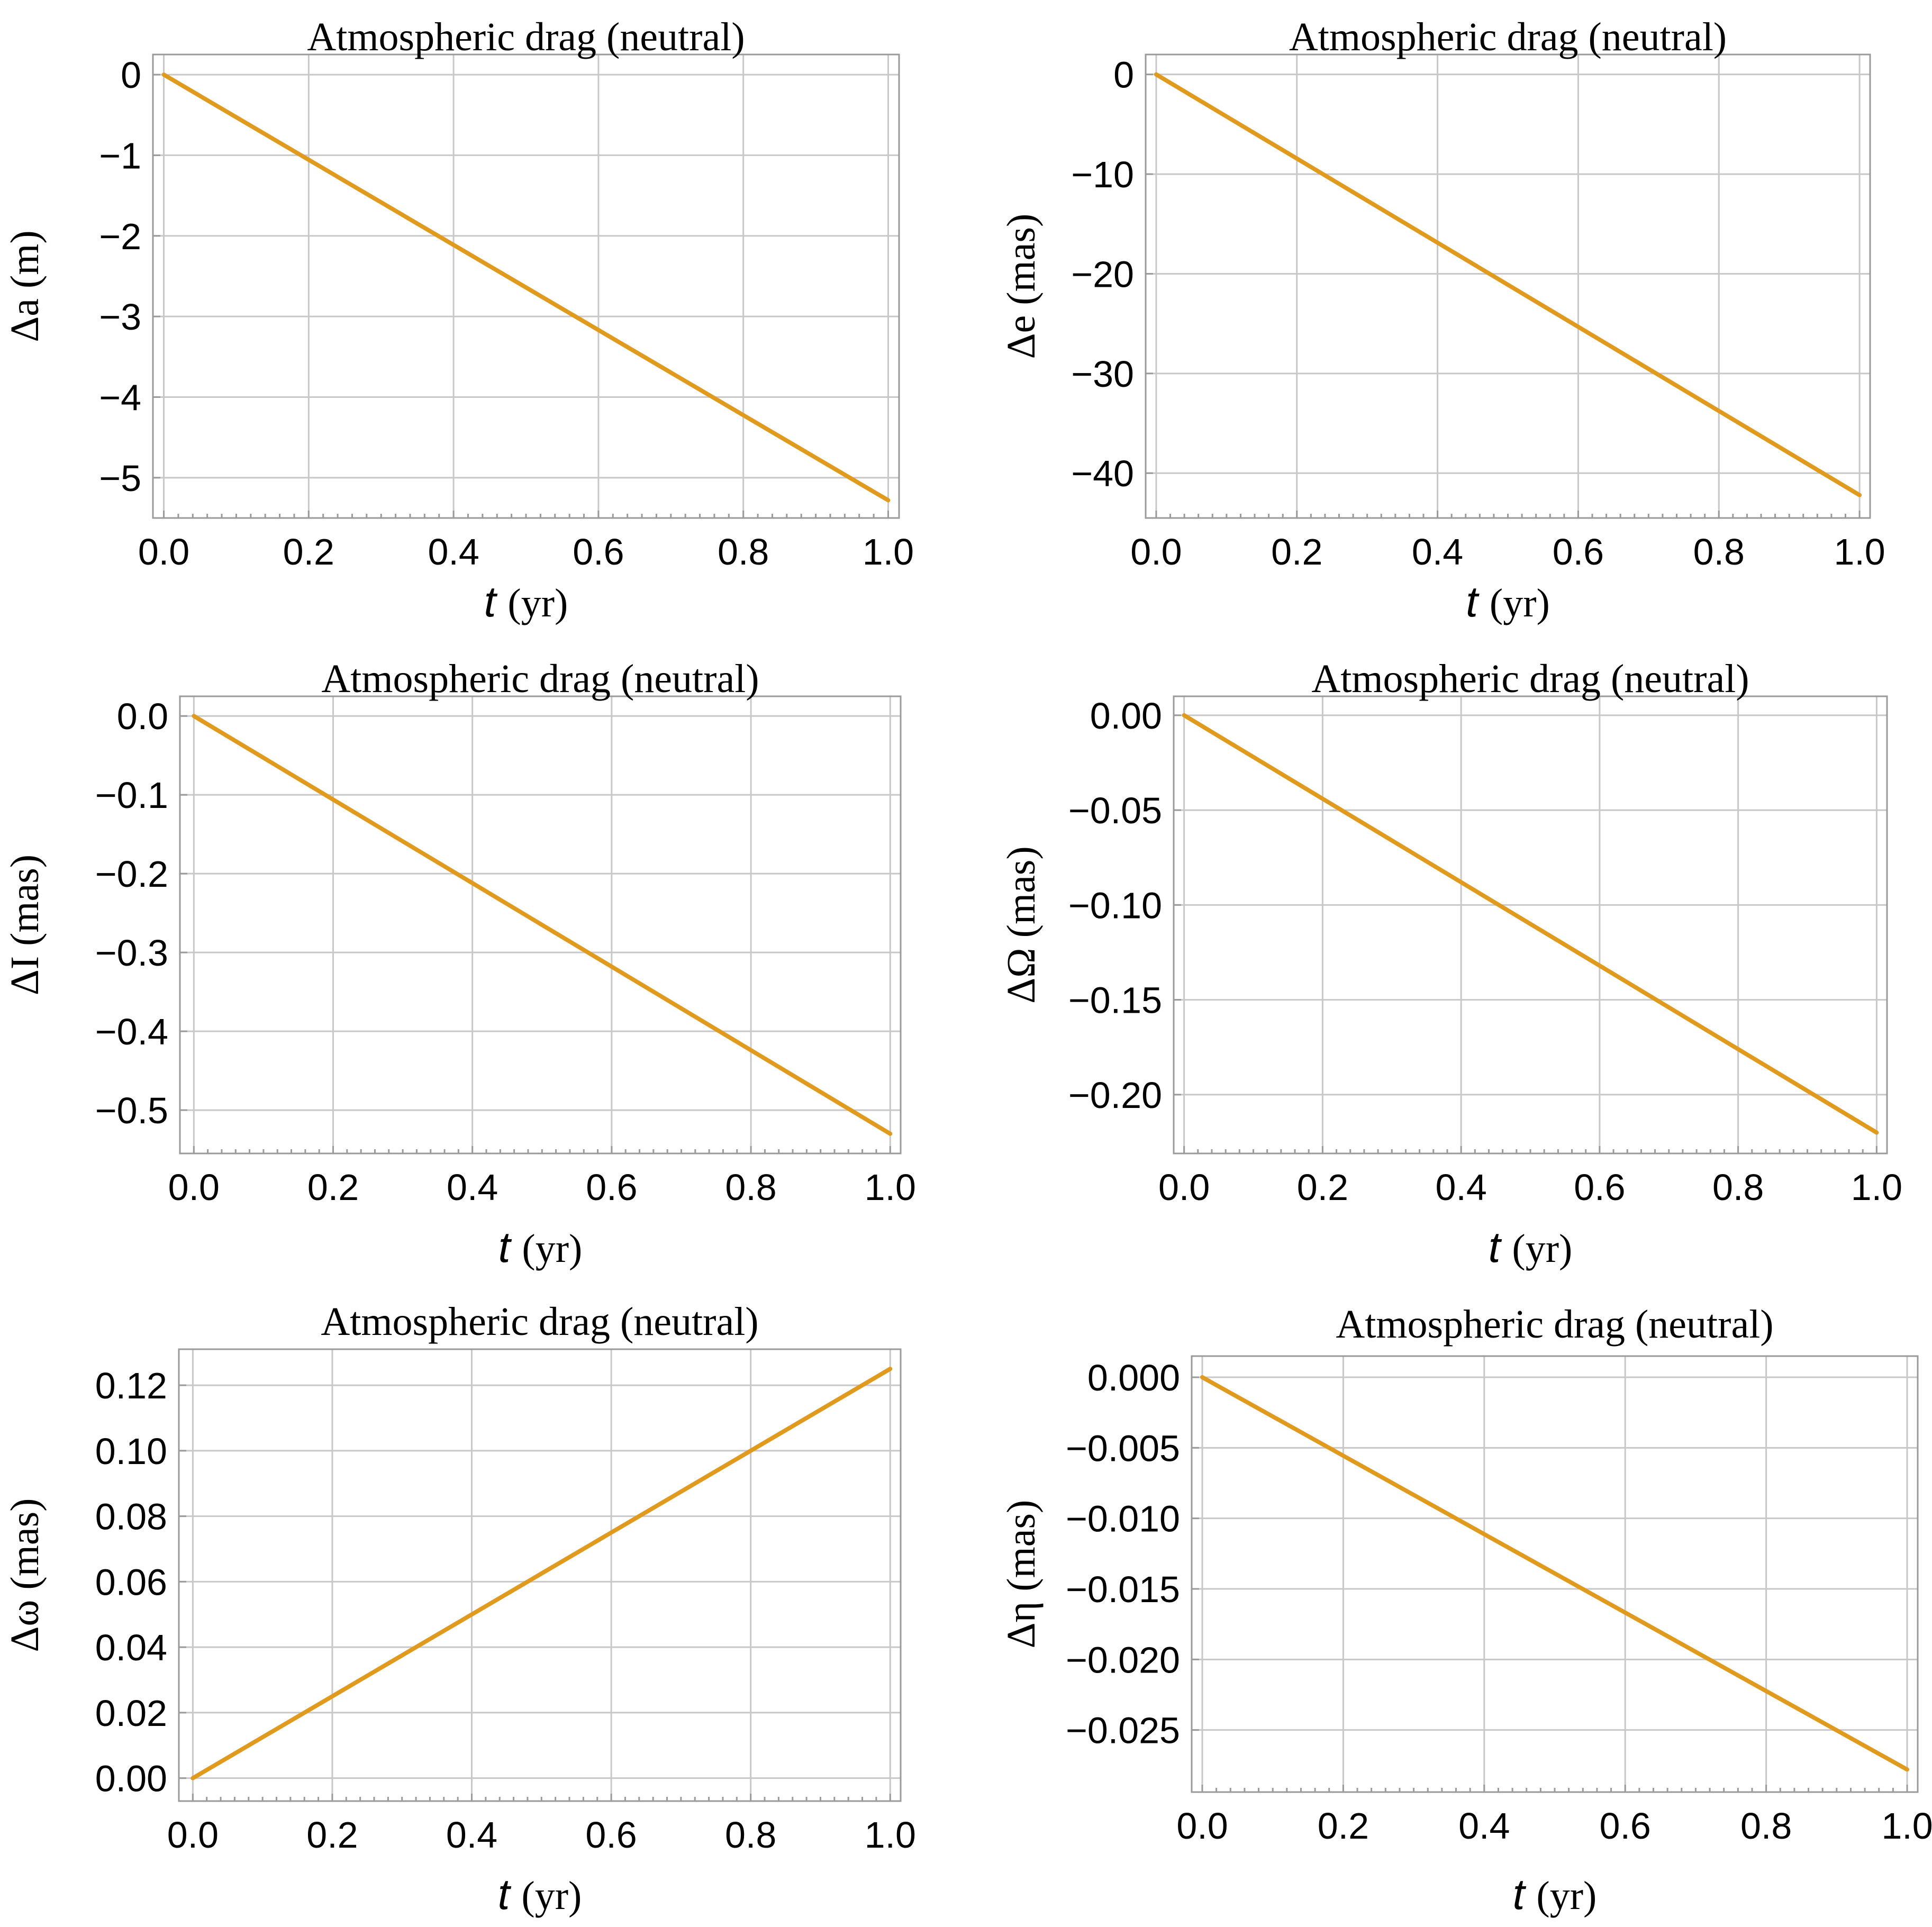  What do you see at coordinates (1115, 810) in the screenshot?
I see `y-tick-label: −0.05` at bounding box center [1115, 810].